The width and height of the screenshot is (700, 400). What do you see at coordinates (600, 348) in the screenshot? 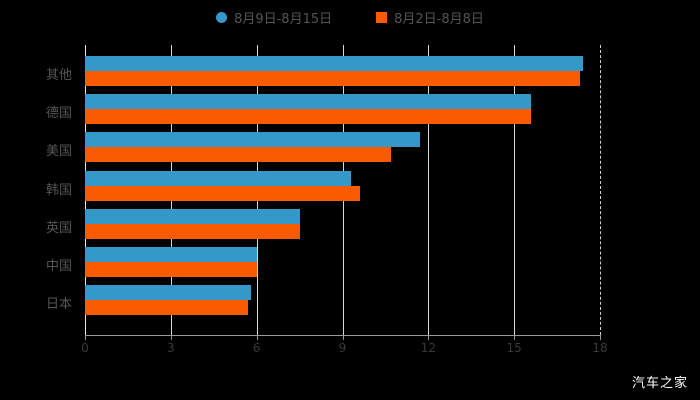
I see `x-tick-label: 18` at bounding box center [600, 348].